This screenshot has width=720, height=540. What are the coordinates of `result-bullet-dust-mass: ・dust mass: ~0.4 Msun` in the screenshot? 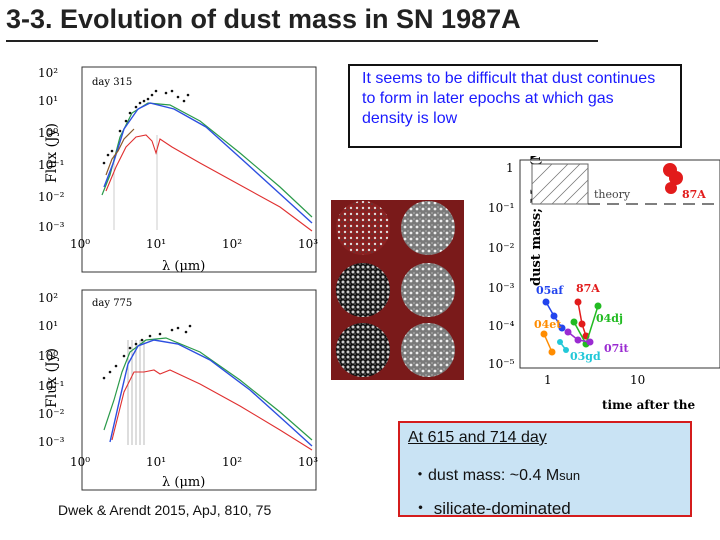 It's located at (496, 475).